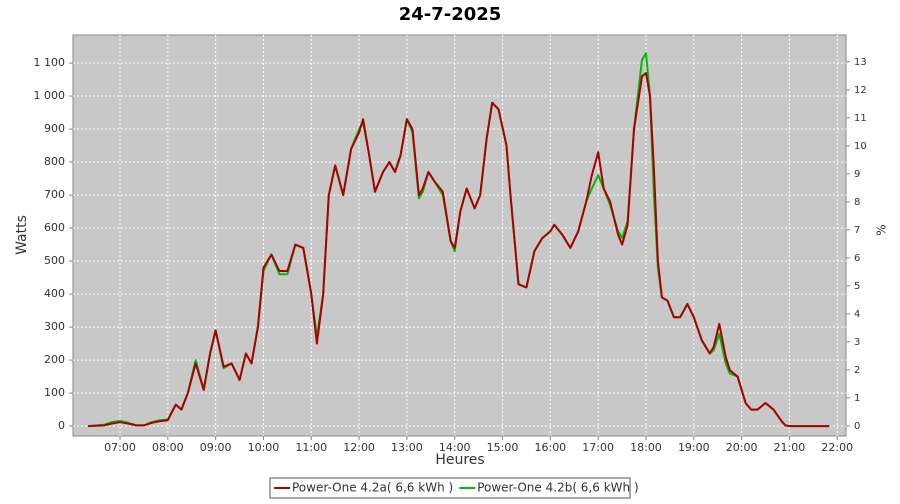 The height and width of the screenshot is (504, 900). I want to click on y2-tick-label: 9, so click(857, 174).